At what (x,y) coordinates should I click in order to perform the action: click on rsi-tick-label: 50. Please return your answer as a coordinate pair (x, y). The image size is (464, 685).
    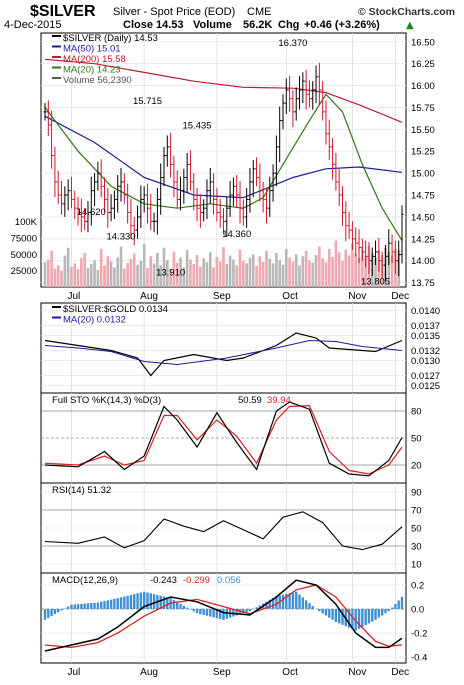
    Looking at the image, I should click on (416, 529).